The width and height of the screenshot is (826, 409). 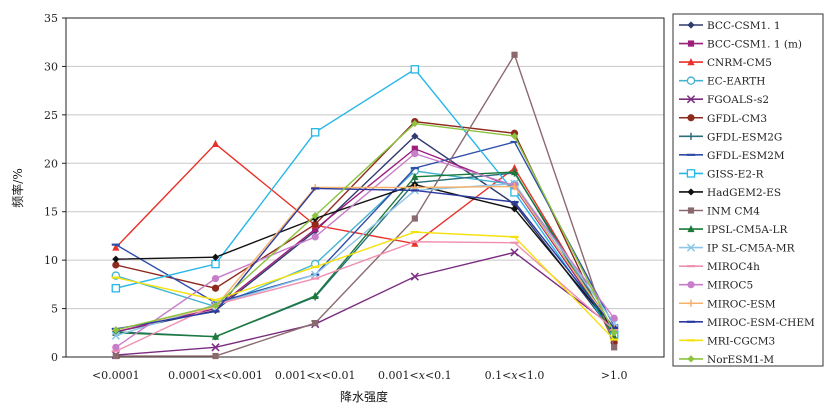 What do you see at coordinates (51, 66) in the screenshot?
I see `y-tick-label: 30` at bounding box center [51, 66].